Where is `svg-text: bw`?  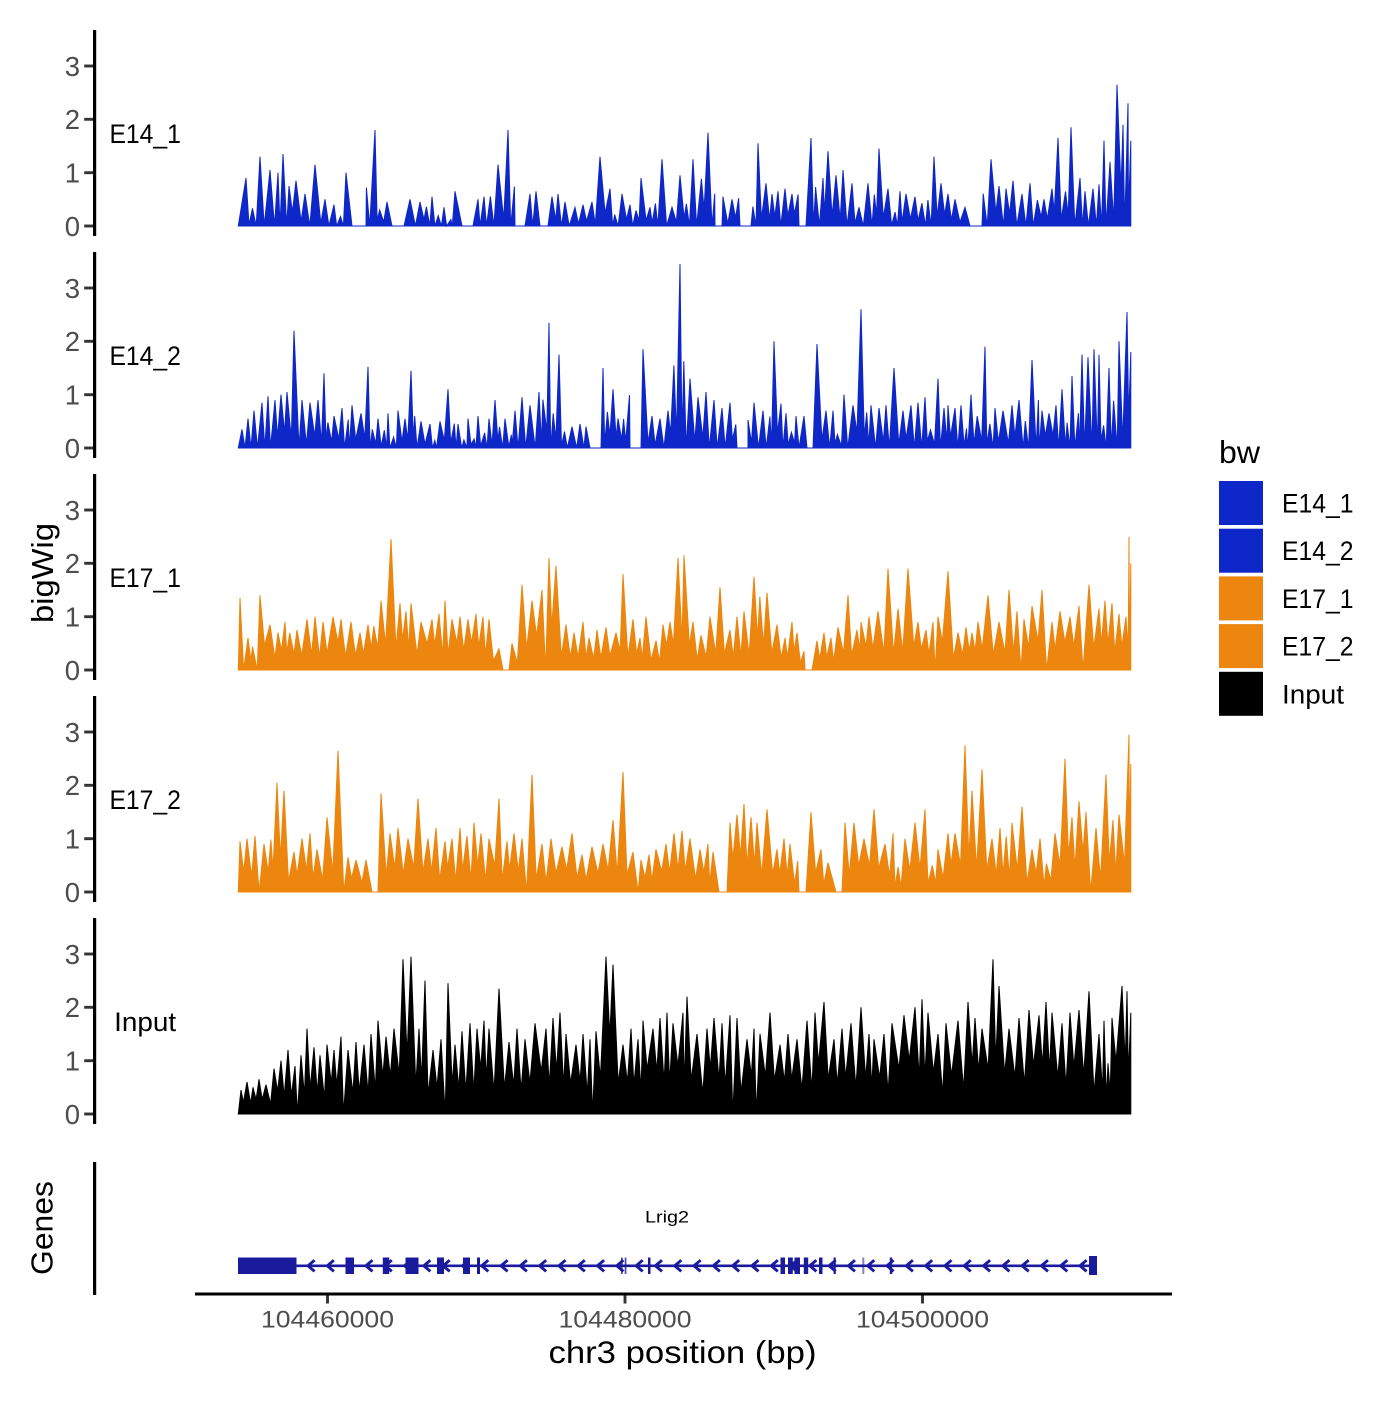
svg-text: bw is located at coordinates (1239, 452).